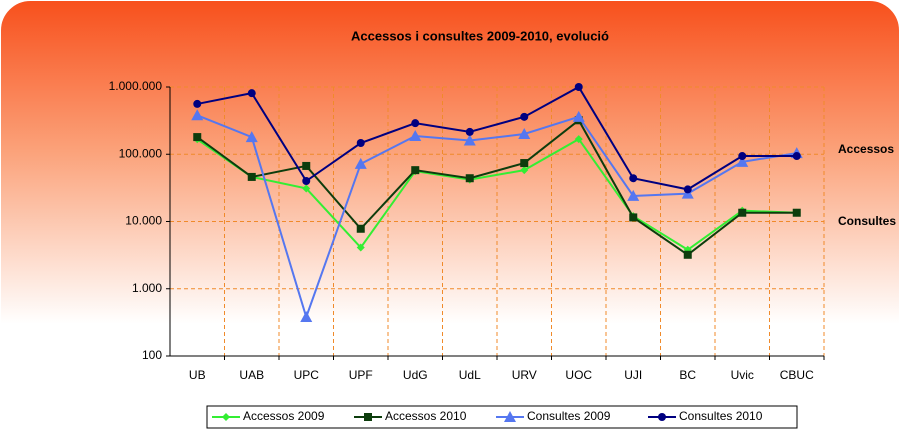 This screenshot has height=437, width=900. Describe the element at coordinates (480, 35) in the screenshot. I see `chart-title: Accessos i consultes 2009-2010, evolució` at that location.